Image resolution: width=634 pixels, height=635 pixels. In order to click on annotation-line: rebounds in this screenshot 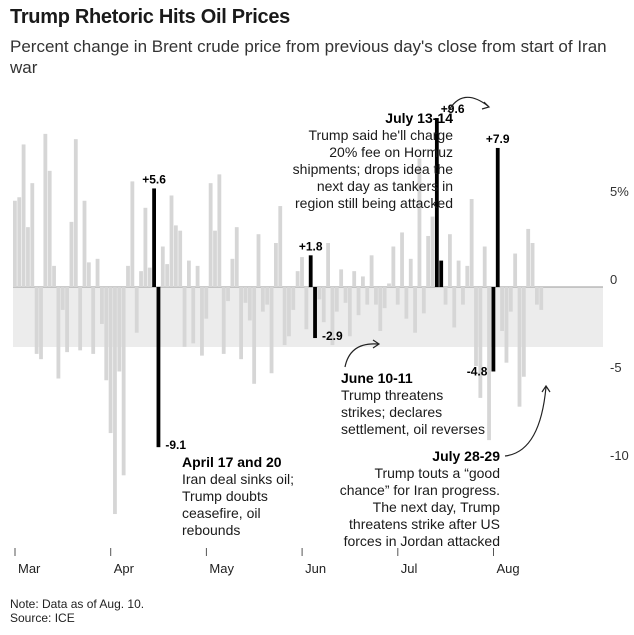, I will do `click(211, 530)`.